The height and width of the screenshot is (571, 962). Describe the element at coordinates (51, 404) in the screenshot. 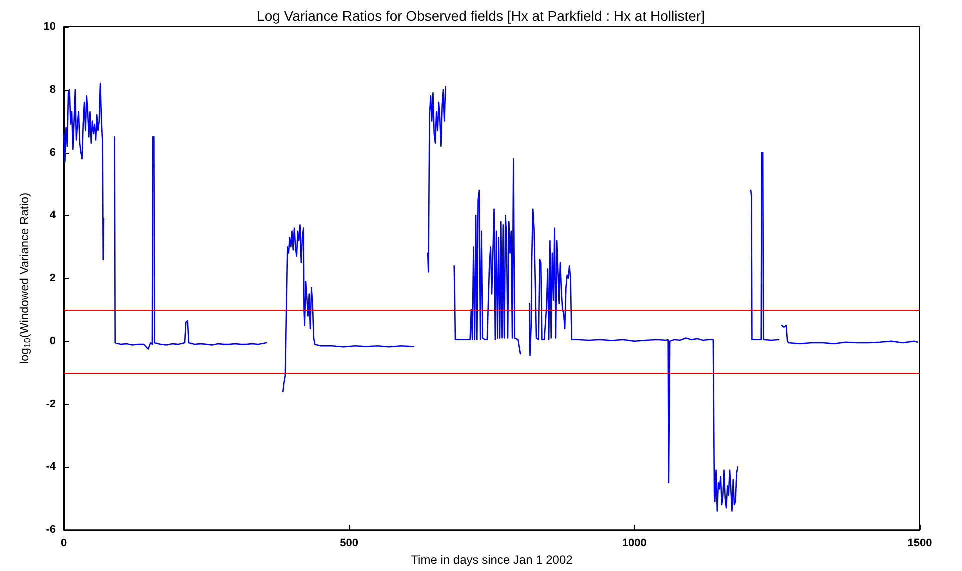

I see `y-tick-label: -2` at that location.